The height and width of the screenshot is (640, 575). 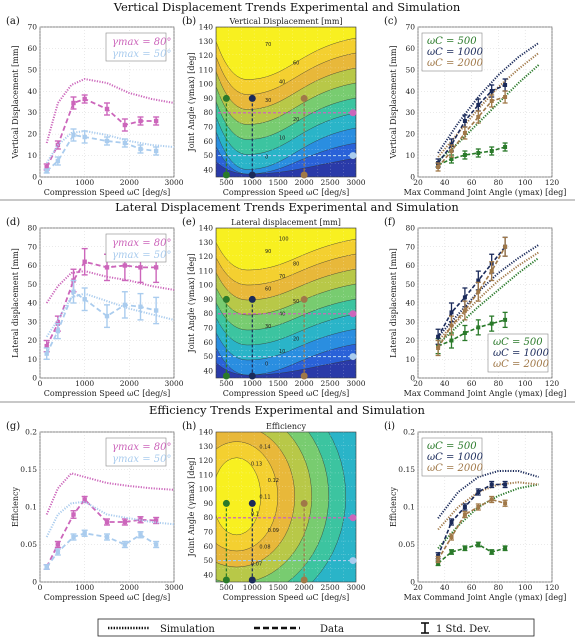 I want to click on y-tick-label: 140, so click(x=206, y=228).